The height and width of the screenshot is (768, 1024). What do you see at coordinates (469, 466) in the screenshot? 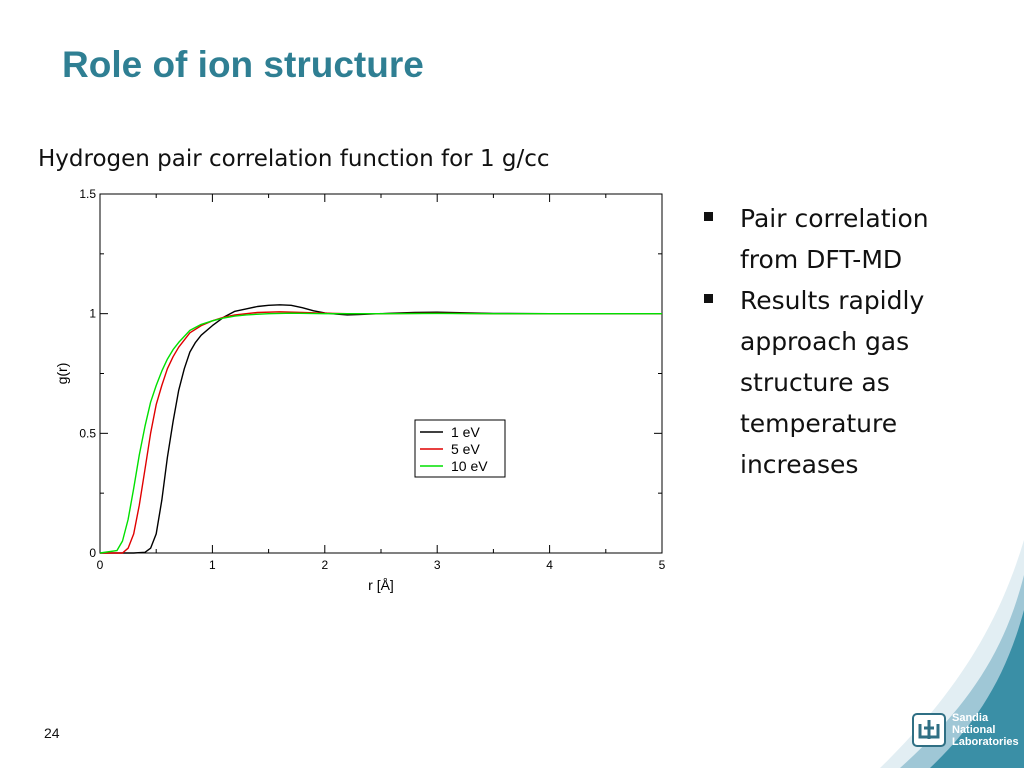
I see `legend-label: 10 eV` at bounding box center [469, 466].